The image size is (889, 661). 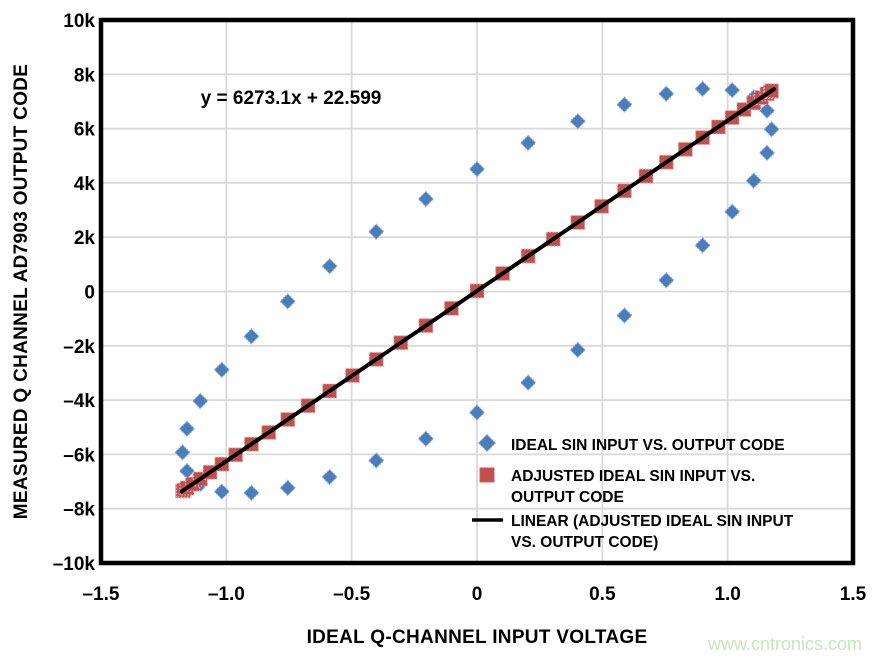 I want to click on y-tick-label: 0, so click(x=89, y=293).